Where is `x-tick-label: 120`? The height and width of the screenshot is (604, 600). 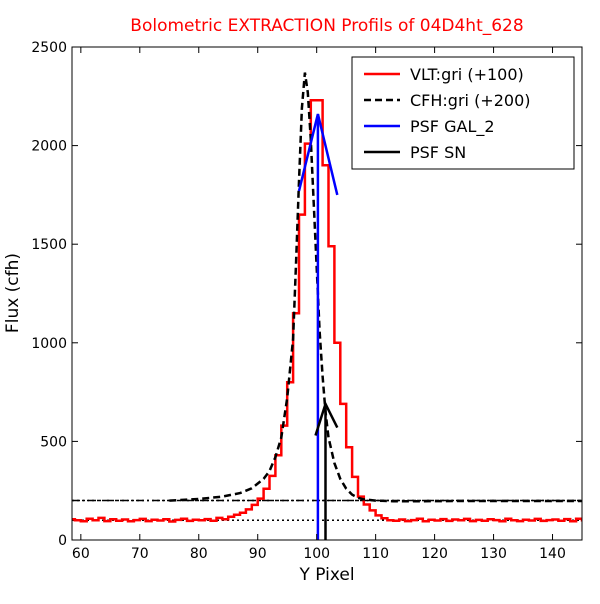
x-tick-label: 120 is located at coordinates (434, 554).